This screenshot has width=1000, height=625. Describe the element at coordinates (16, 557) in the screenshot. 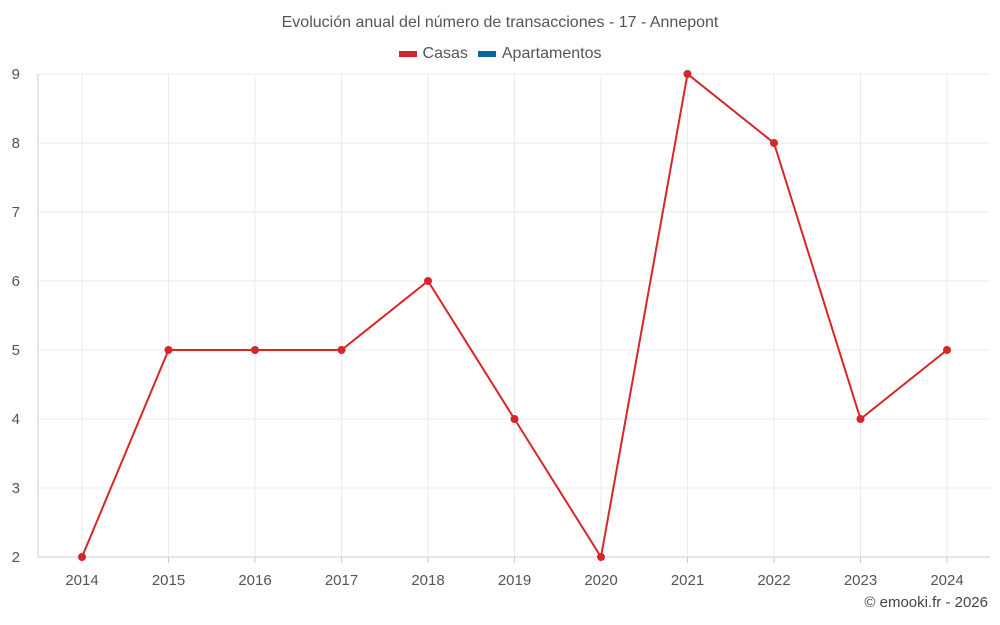

I see `y-tick-label: 2` at that location.